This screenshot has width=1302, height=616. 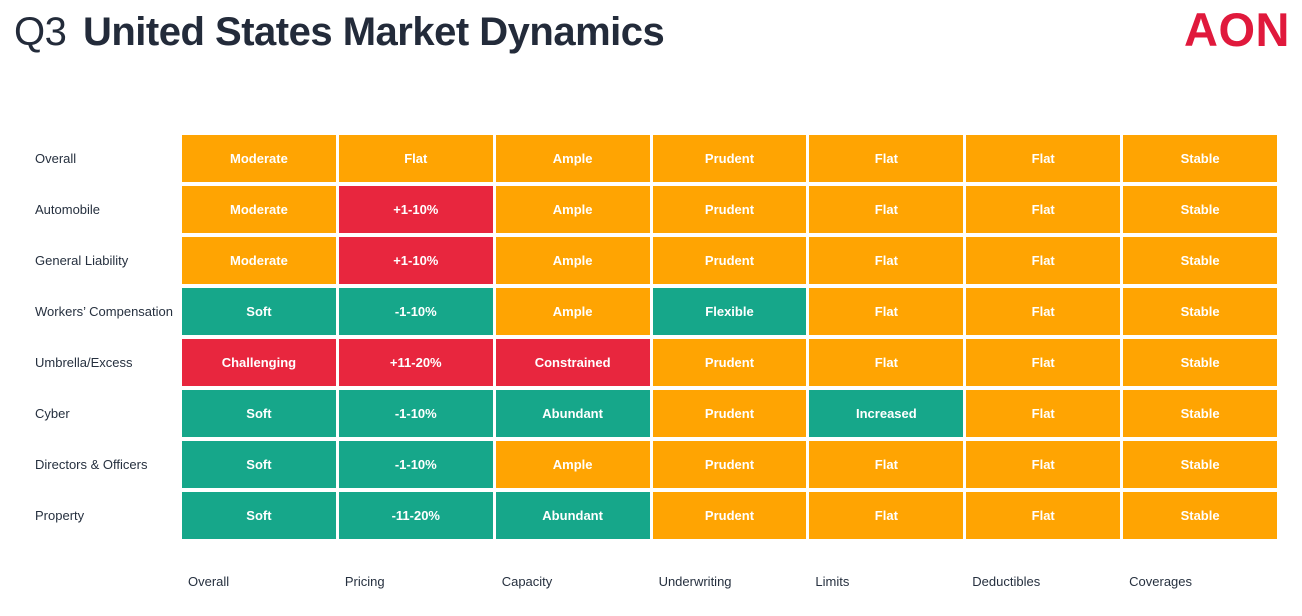 What do you see at coordinates (89, 515) in the screenshot?
I see `row-label: Property` at bounding box center [89, 515].